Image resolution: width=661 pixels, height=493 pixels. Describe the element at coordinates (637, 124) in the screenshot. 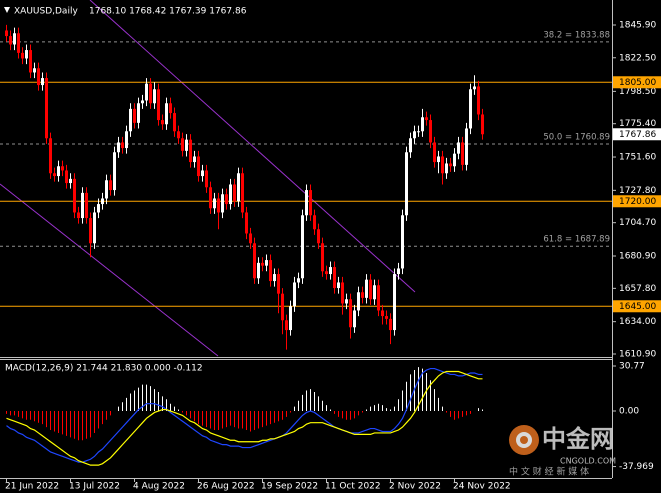

I see `y-tick-label: 1775.40` at that location.